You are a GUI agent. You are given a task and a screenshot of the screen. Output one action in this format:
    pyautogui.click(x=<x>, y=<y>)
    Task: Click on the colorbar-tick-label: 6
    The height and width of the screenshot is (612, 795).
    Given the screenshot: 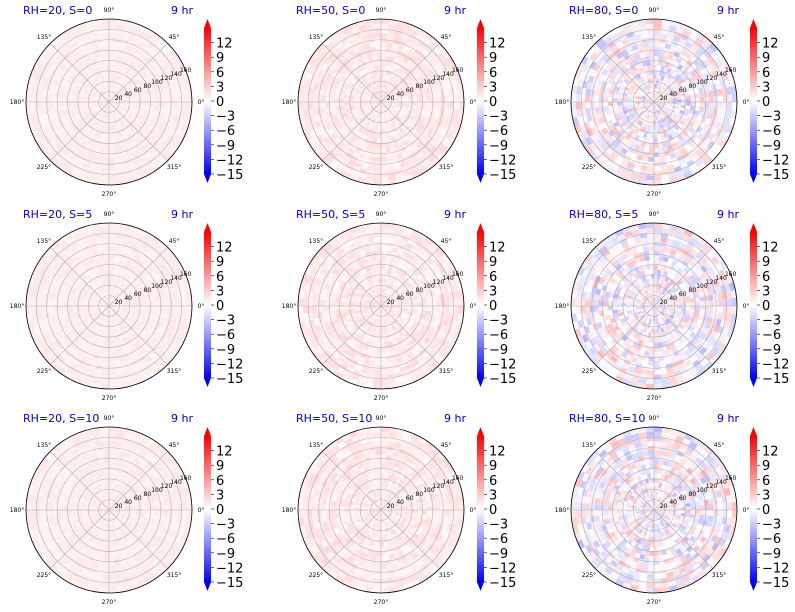 What is the action you would take?
    pyautogui.click(x=220, y=277)
    